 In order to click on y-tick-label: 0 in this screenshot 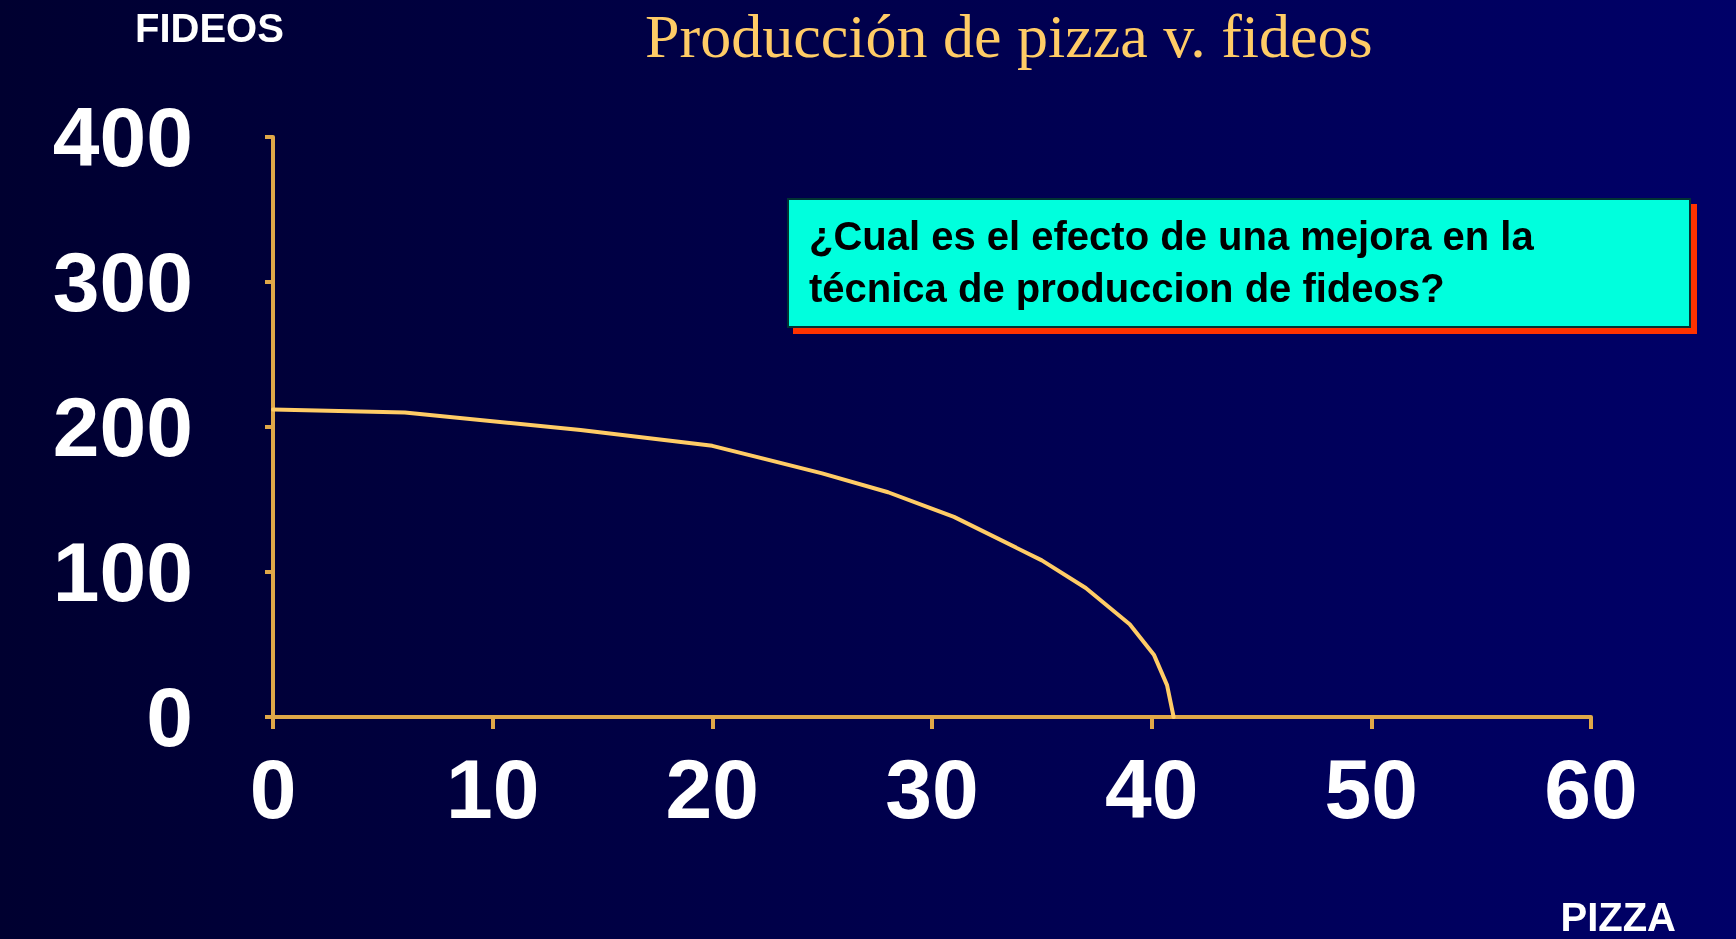, I will do `click(169, 717)`.